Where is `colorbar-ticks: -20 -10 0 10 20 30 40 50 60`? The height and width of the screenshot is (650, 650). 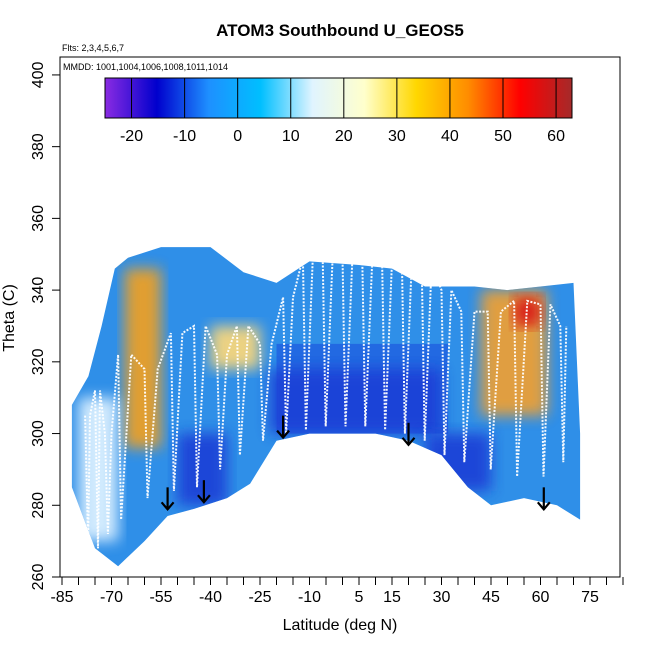 colorbar-ticks: -20 -10 0 10 20 30 40 50 60 is located at coordinates (342, 111).